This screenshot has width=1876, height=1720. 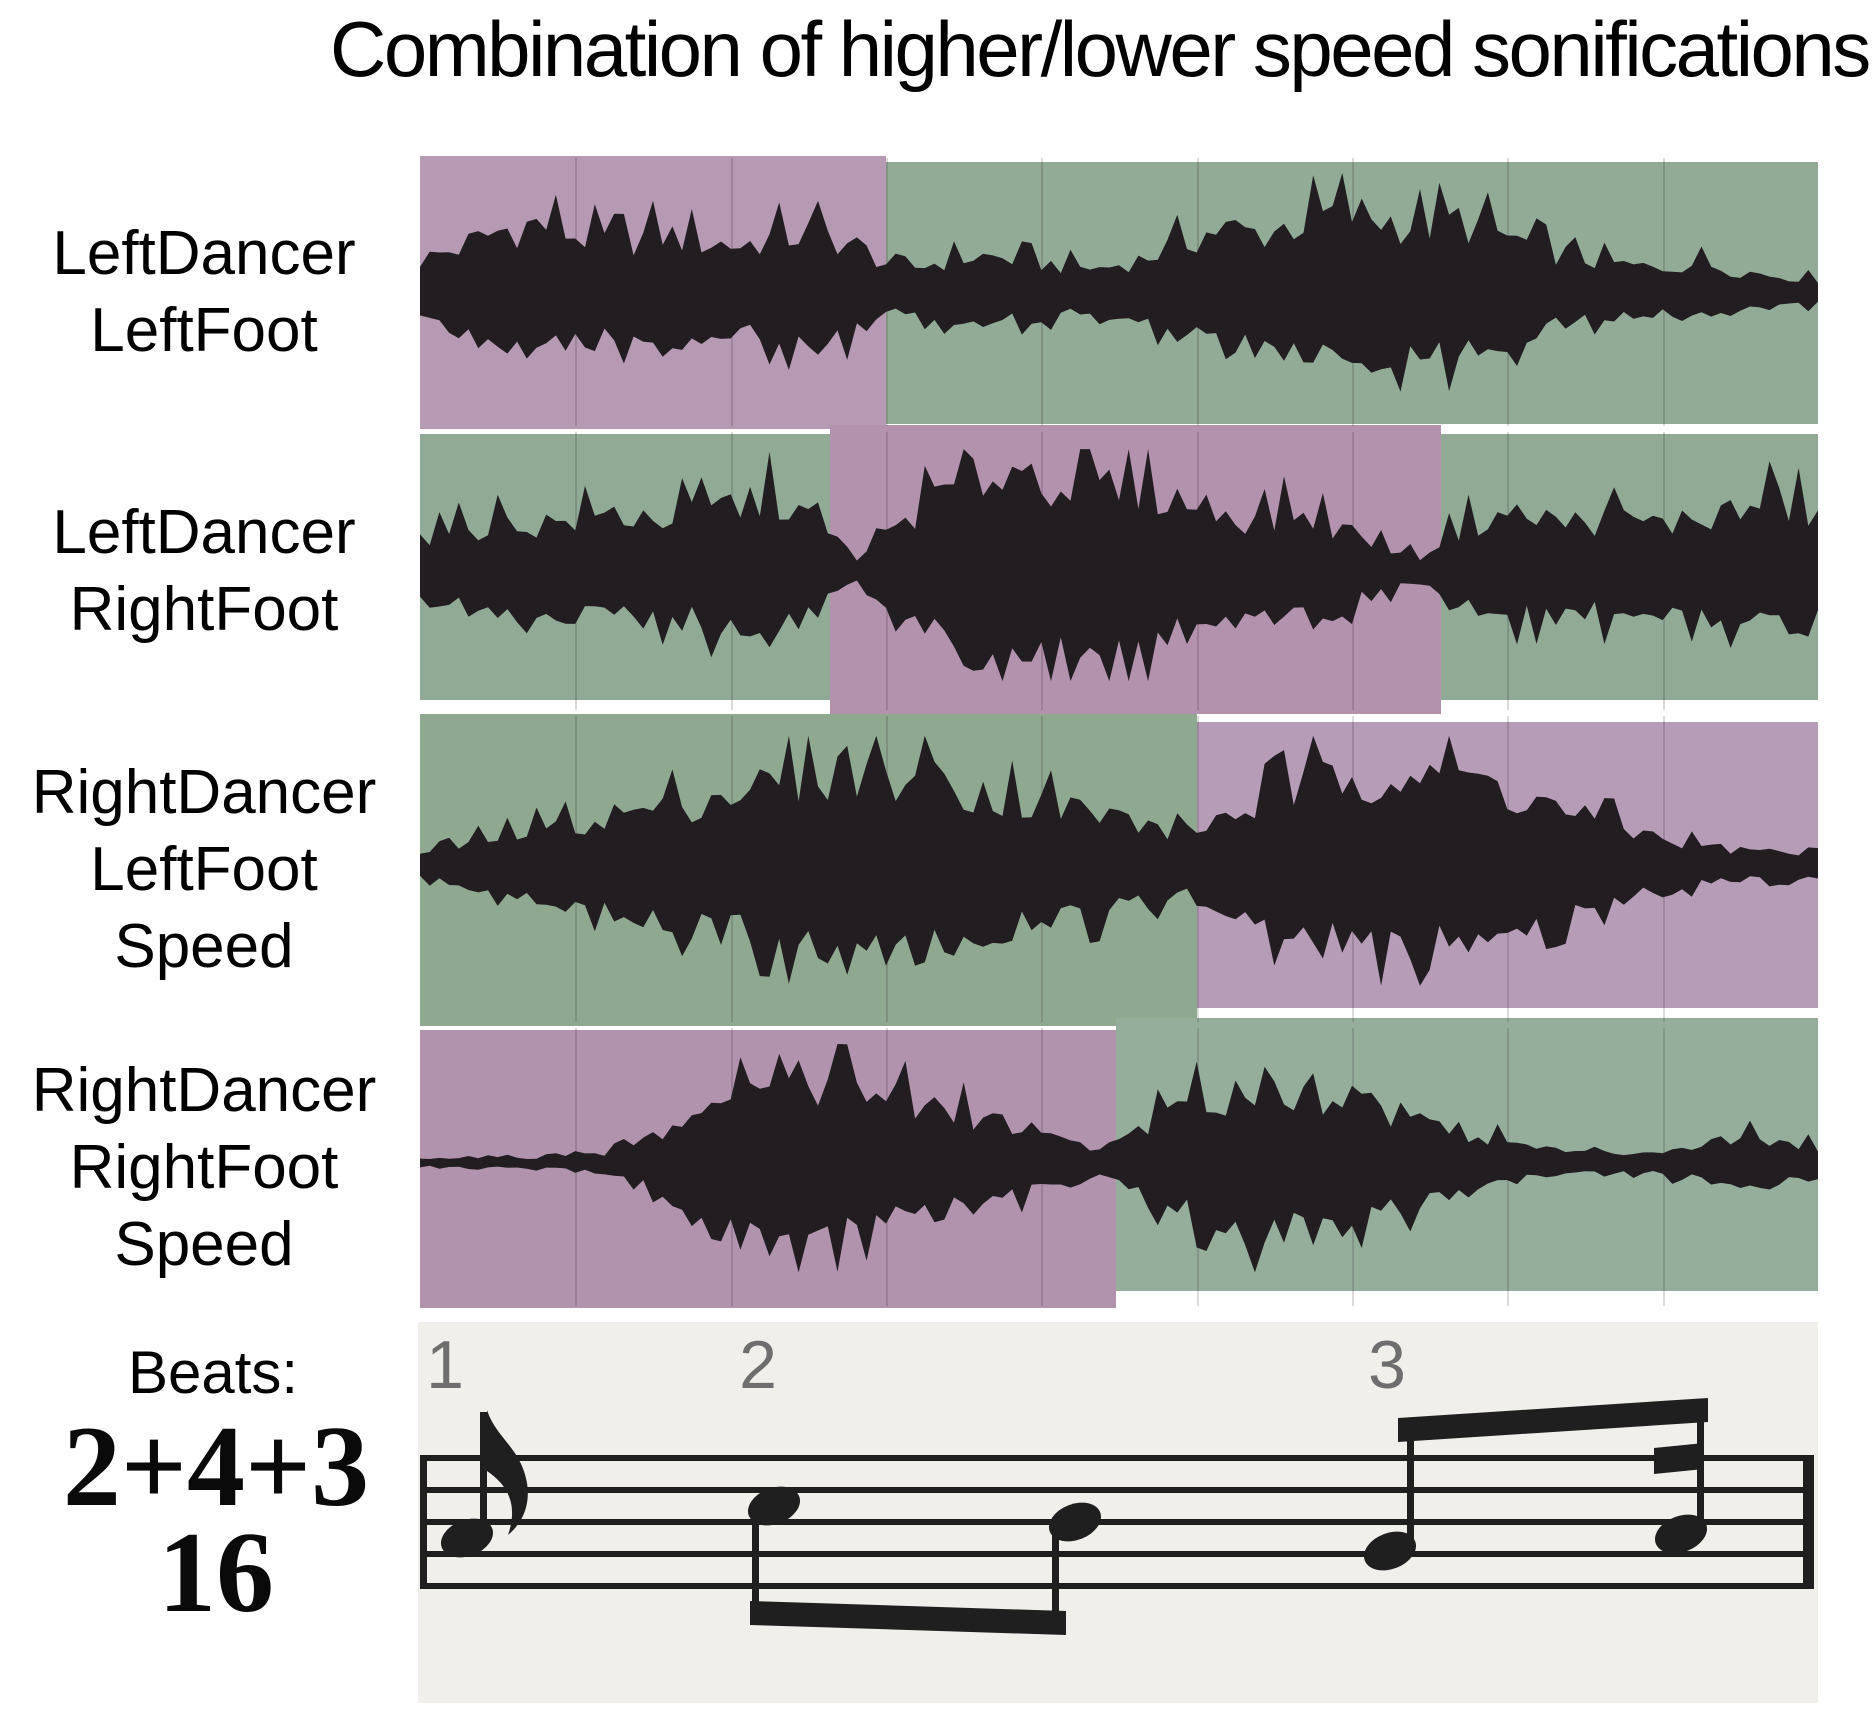 I want to click on track-label-left-dancer-left-foot: LeftDancer LeftFoot, so click(x=204, y=292).